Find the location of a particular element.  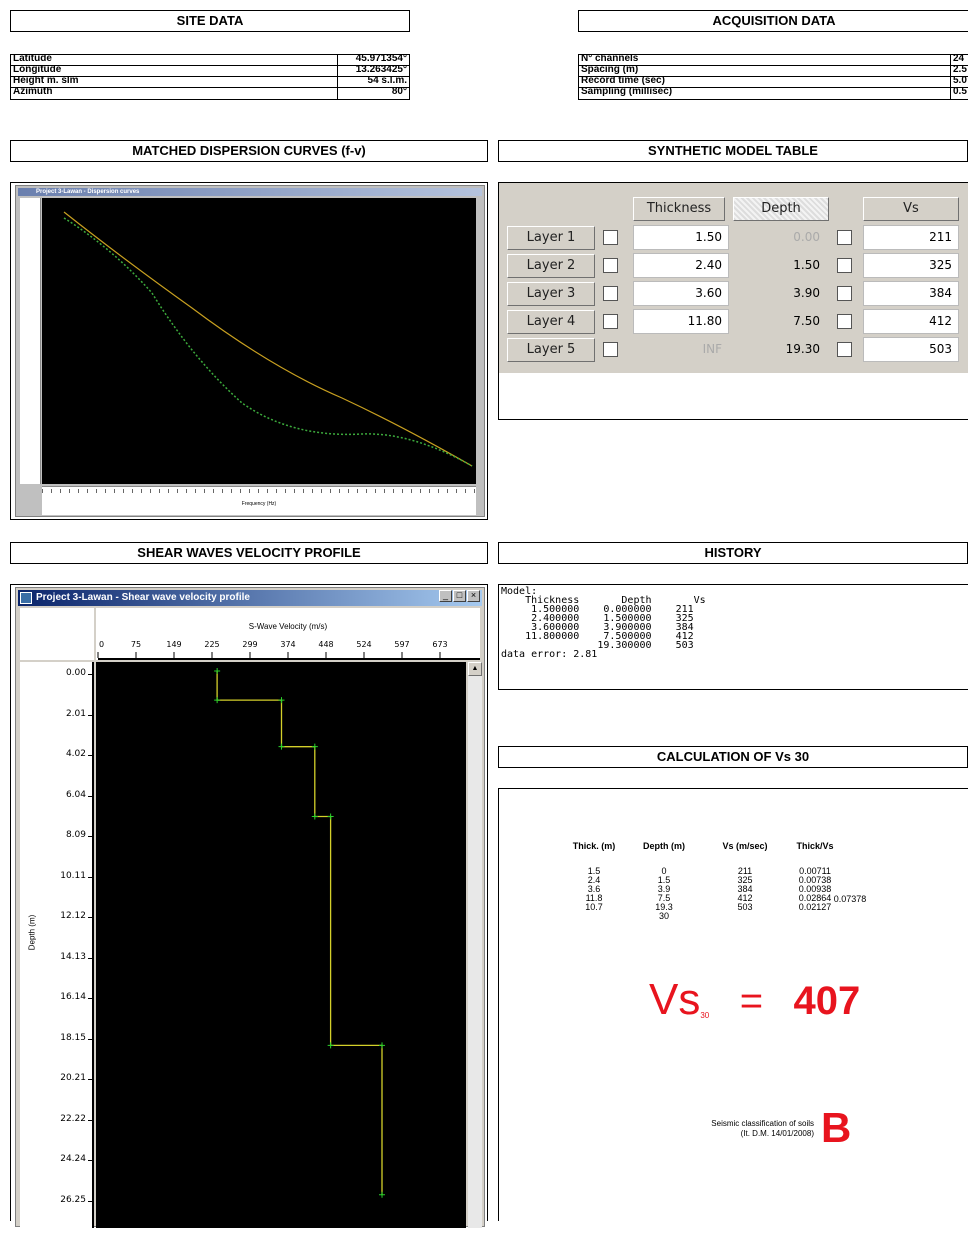

vs-cell: 384 is located at coordinates (911, 293).